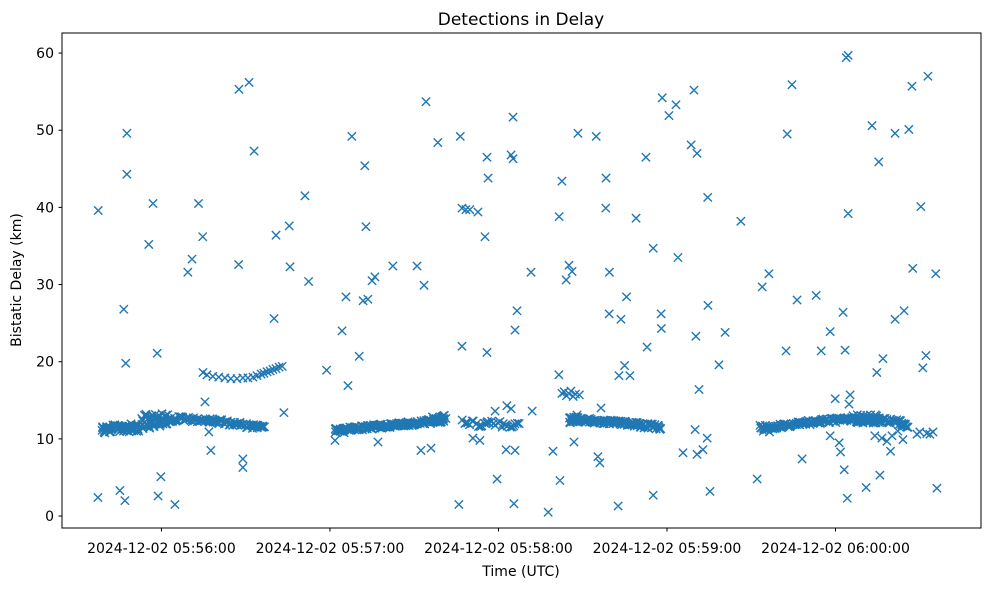 Image resolution: width=990 pixels, height=590 pixels. Describe the element at coordinates (45, 54) in the screenshot. I see `y-tick-label: 60` at that location.